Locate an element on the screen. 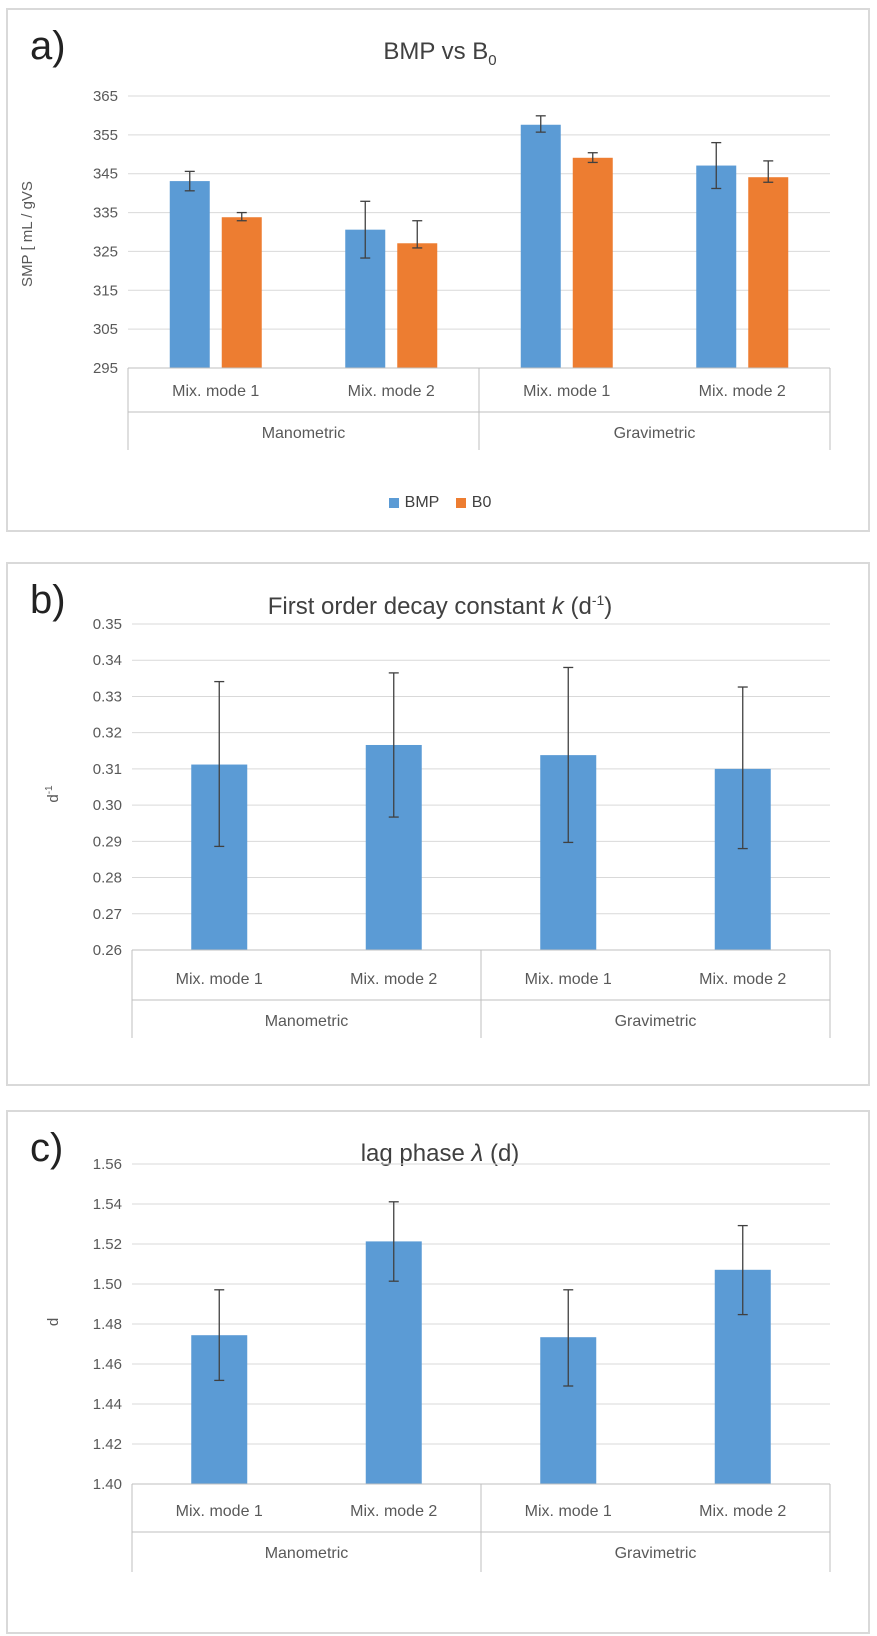  chart-title-unit: (d) is located at coordinates (504, 1153).